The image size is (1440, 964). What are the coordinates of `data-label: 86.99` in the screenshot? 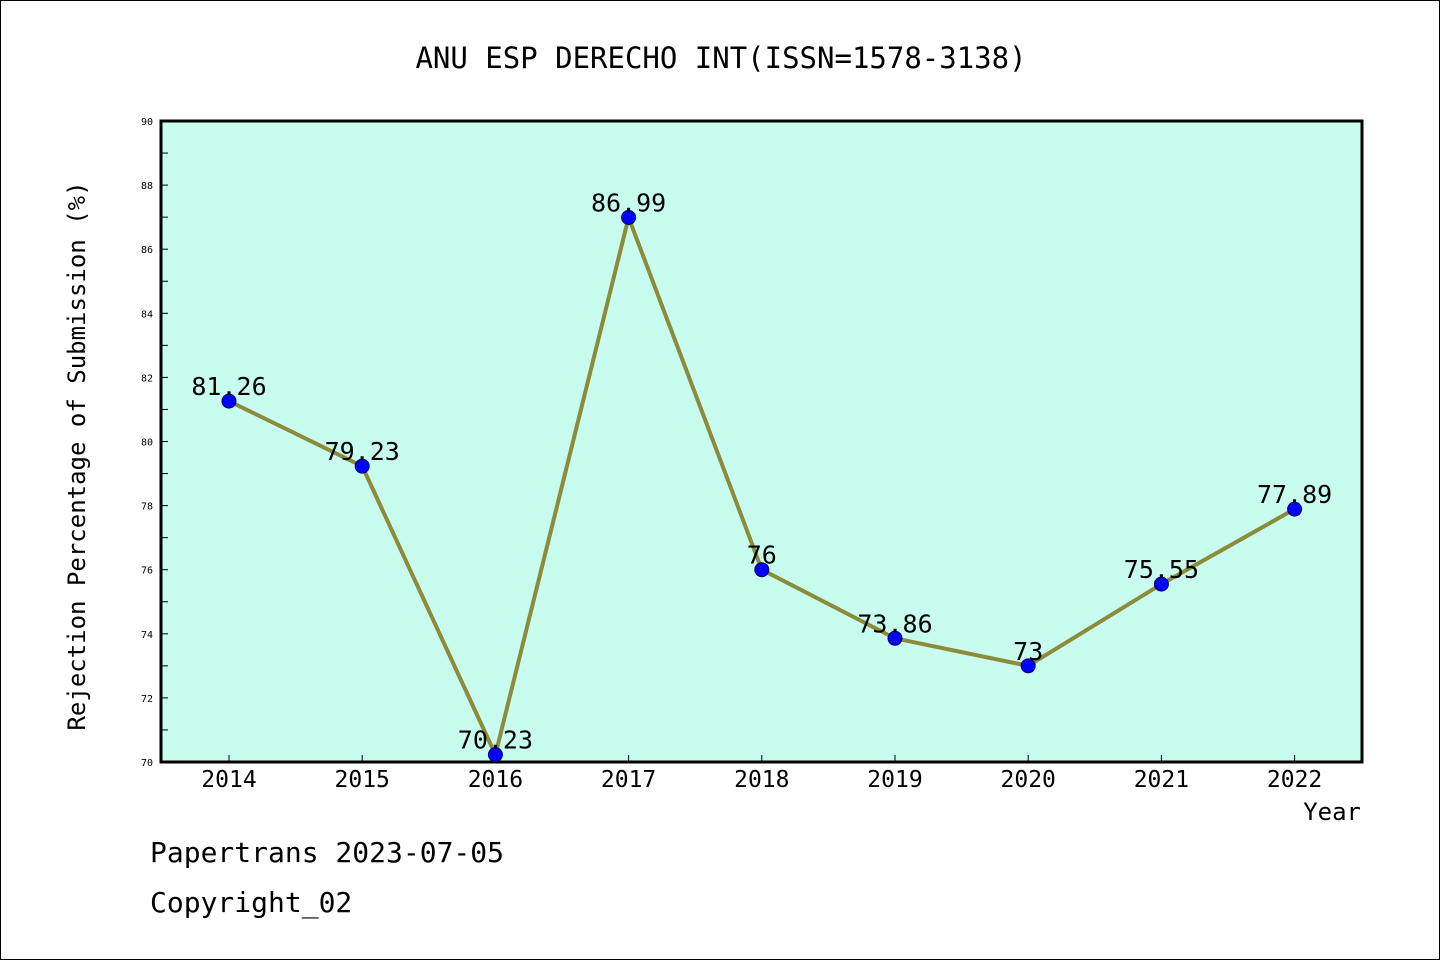 It's located at (628, 202).